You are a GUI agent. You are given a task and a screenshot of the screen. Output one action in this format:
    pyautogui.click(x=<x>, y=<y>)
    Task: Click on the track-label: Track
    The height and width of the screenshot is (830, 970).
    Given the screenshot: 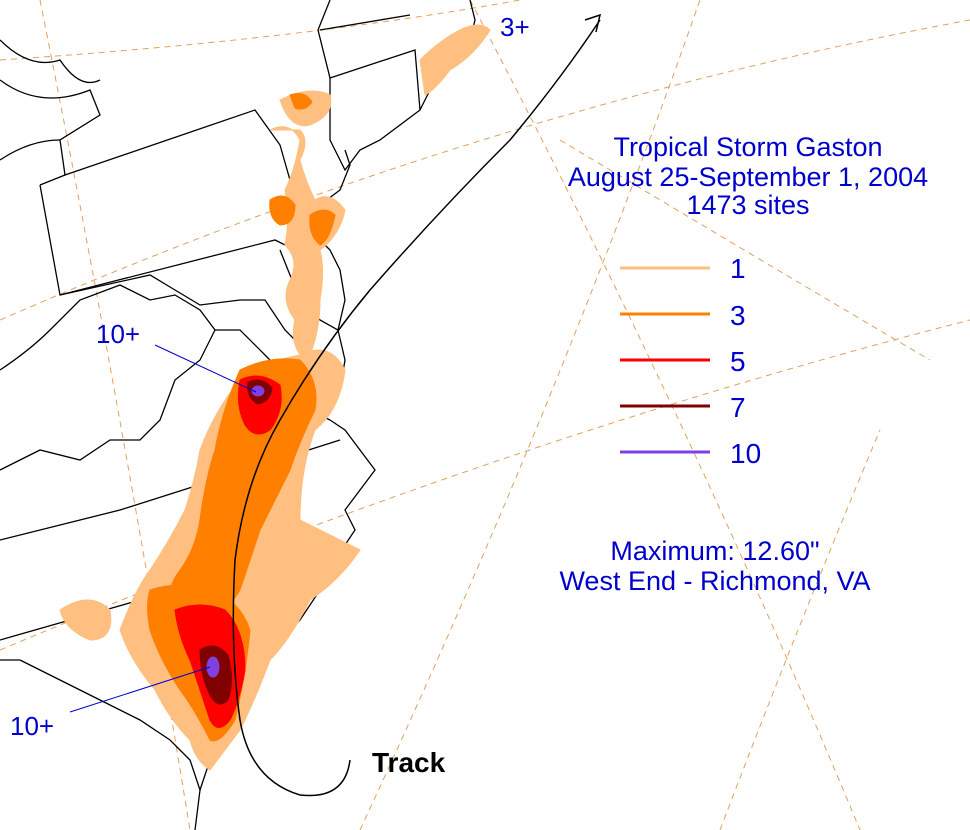 What is the action you would take?
    pyautogui.click(x=409, y=762)
    